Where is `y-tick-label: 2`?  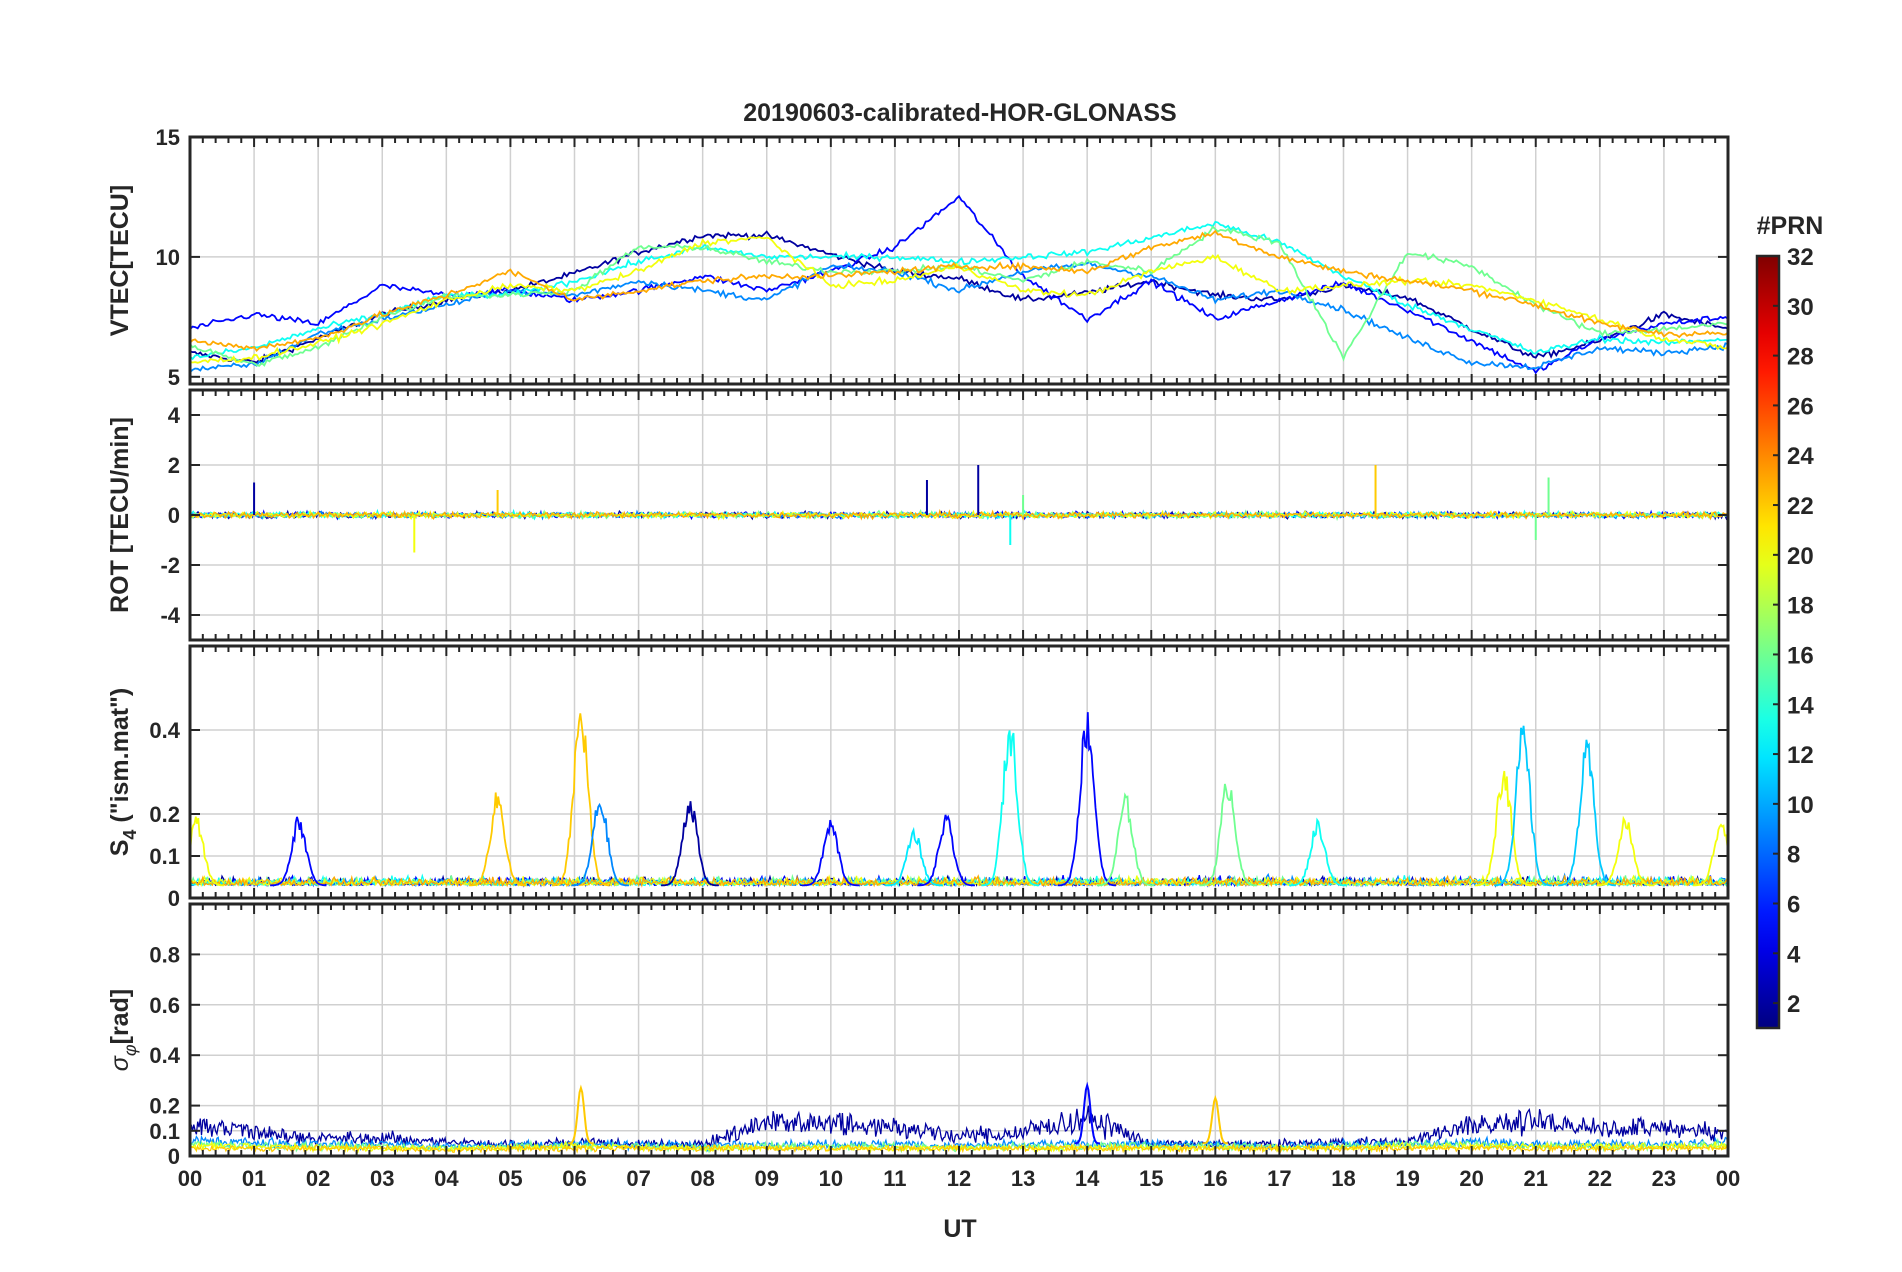 y-tick-label: 2 is located at coordinates (174, 465).